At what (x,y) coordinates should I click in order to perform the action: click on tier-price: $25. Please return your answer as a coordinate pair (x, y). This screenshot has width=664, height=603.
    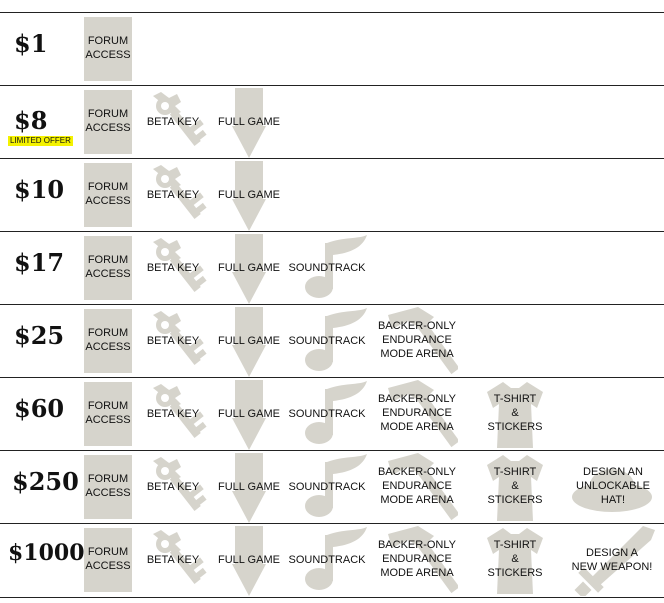
    Looking at the image, I should click on (39, 335).